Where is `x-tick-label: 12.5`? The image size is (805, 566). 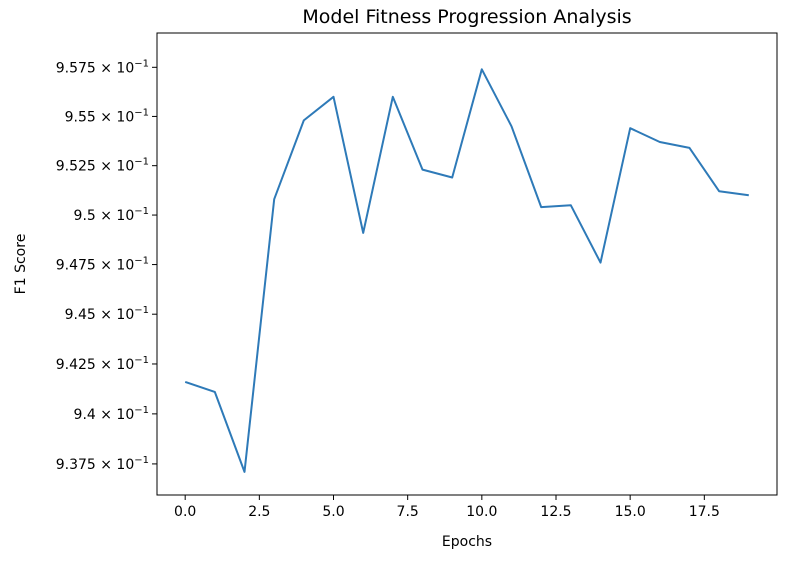 x-tick-label: 12.5 is located at coordinates (555, 512).